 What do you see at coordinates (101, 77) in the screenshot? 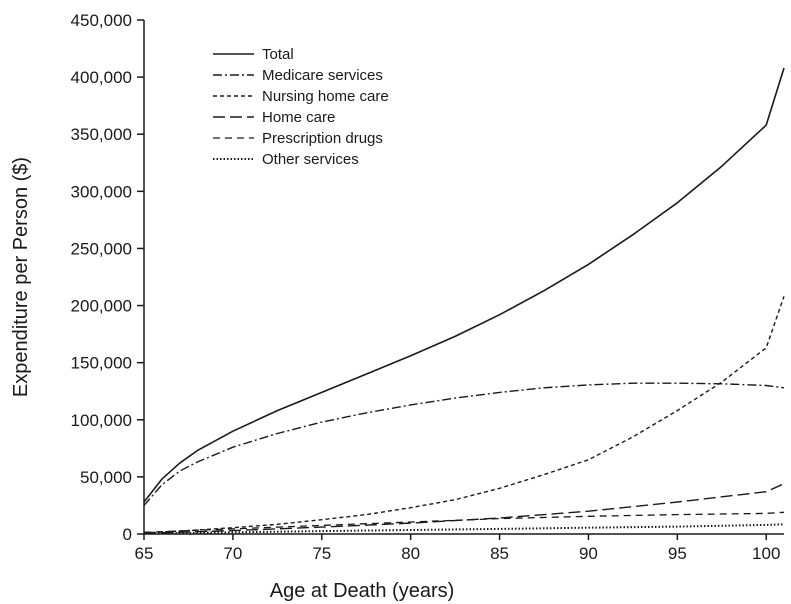
I see `y-tick-label: 400,000` at bounding box center [101, 77].